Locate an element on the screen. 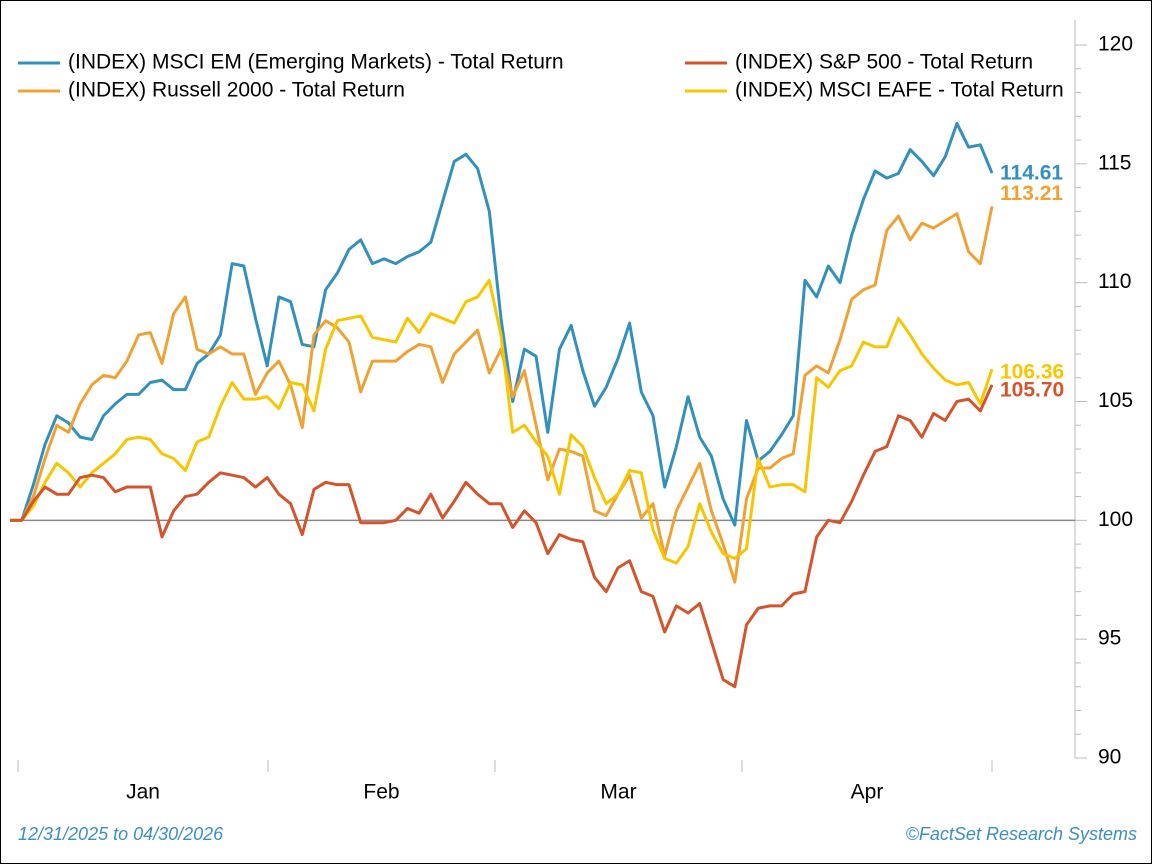  y-tick-label: 110 is located at coordinates (1114, 281).